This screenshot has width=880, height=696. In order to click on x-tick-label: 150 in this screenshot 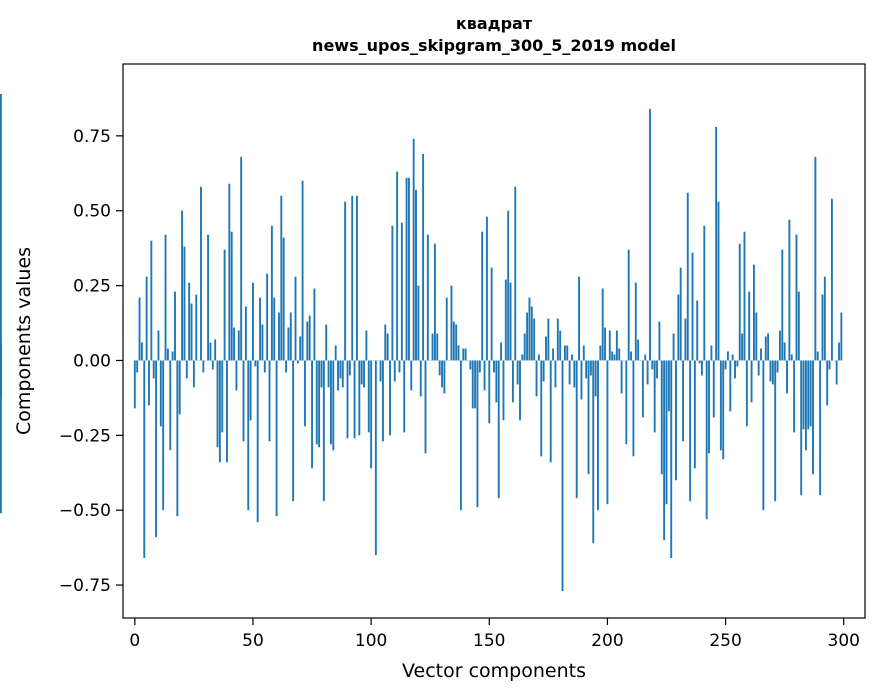, I will do `click(489, 641)`.